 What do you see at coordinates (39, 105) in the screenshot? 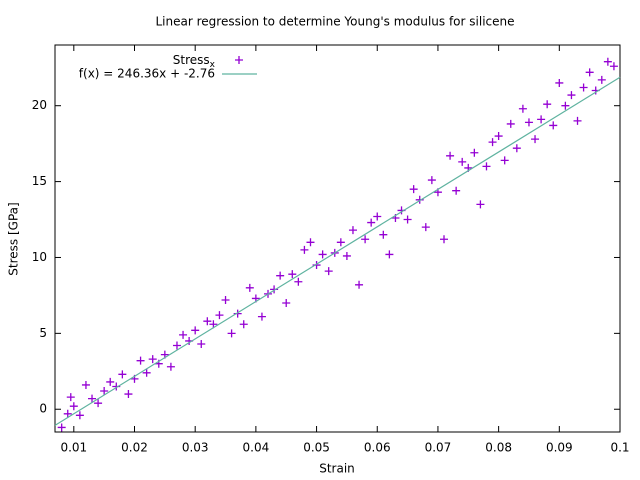
I see `y-tick-label: 20` at bounding box center [39, 105].